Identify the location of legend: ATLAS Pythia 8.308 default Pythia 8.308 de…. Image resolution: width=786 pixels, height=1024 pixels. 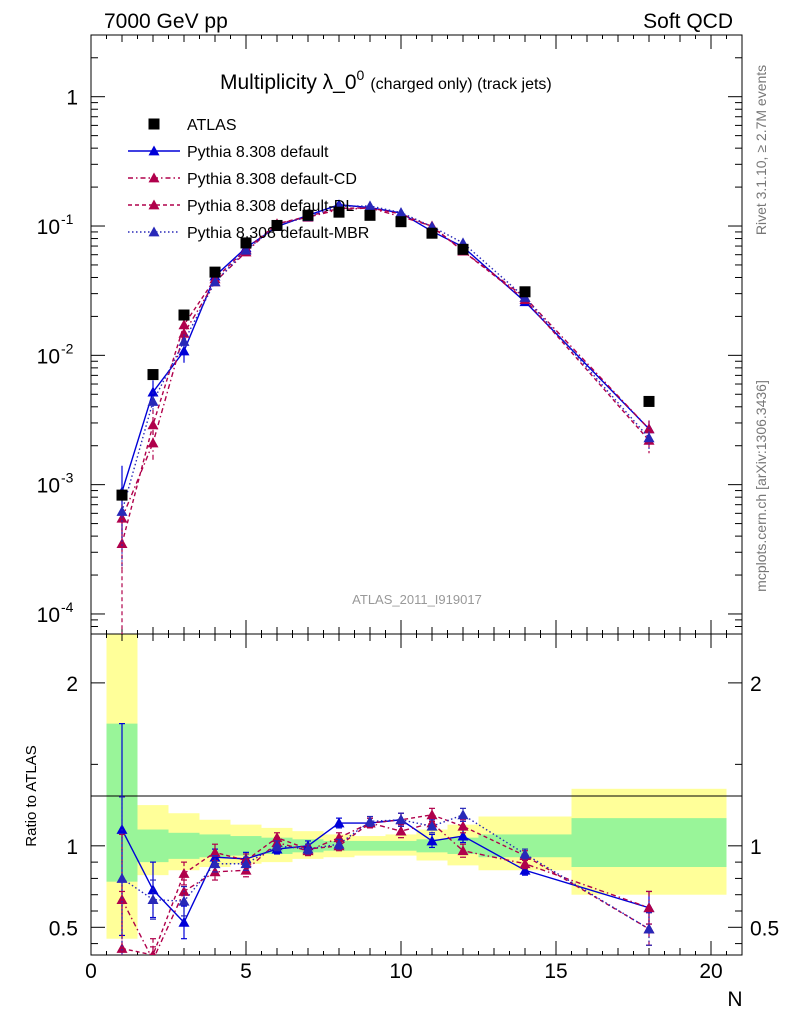
(248, 179).